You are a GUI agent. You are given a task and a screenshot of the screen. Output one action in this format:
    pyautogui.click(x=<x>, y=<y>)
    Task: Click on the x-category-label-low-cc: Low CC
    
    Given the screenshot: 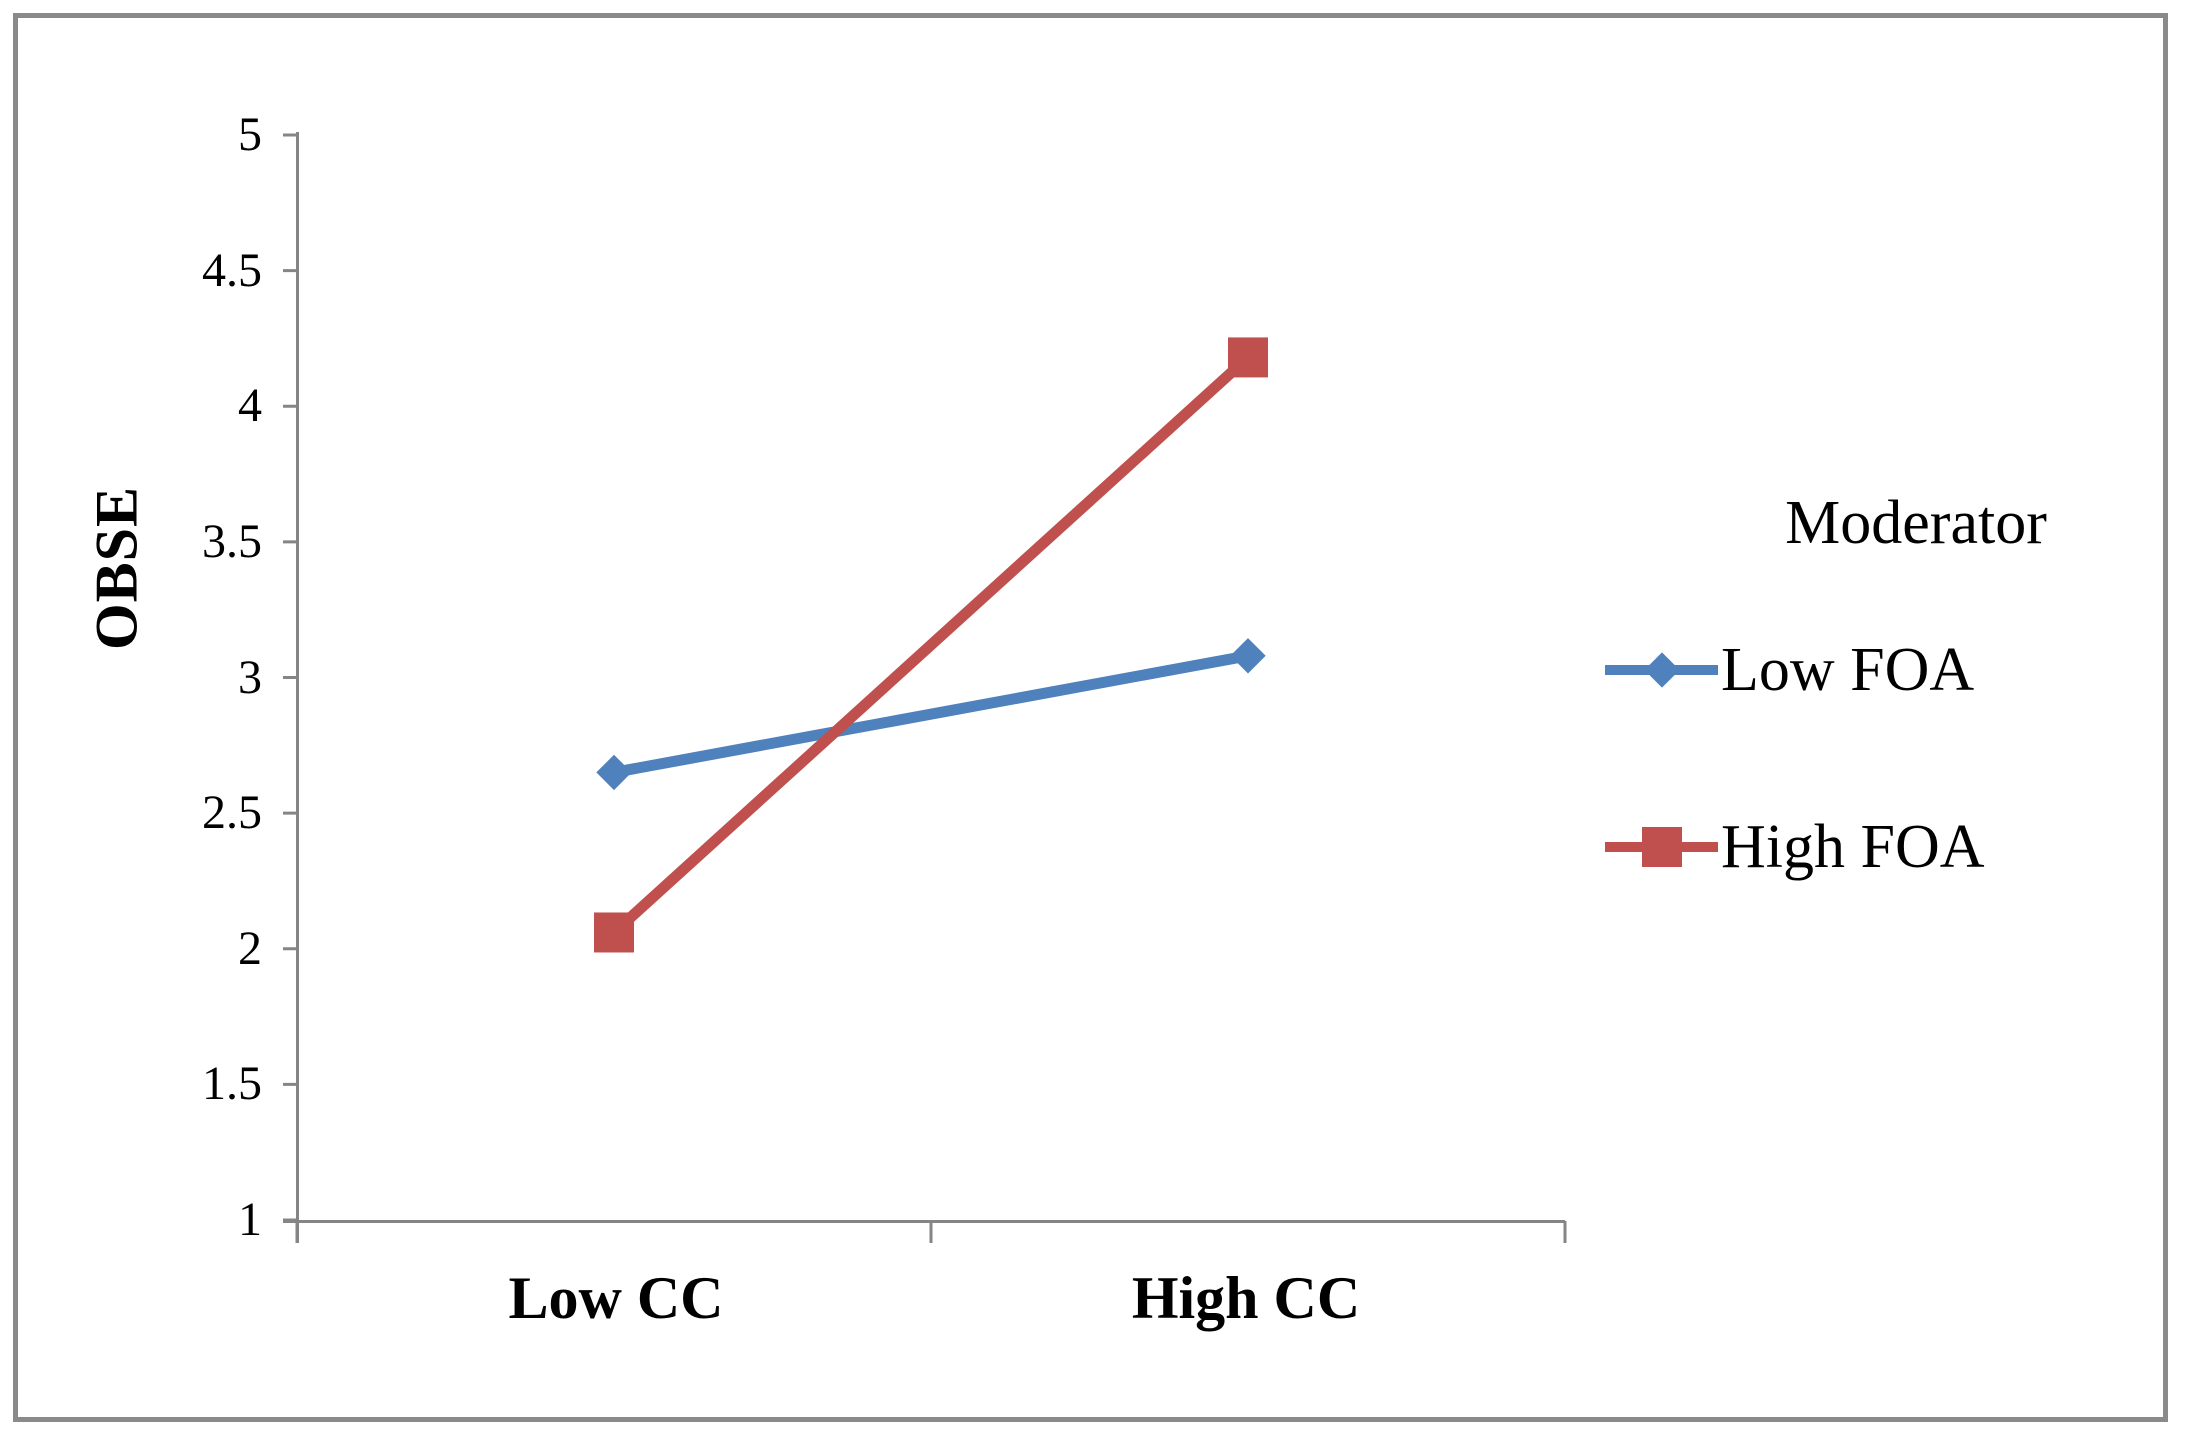 What is the action you would take?
    pyautogui.click(x=616, y=1298)
    